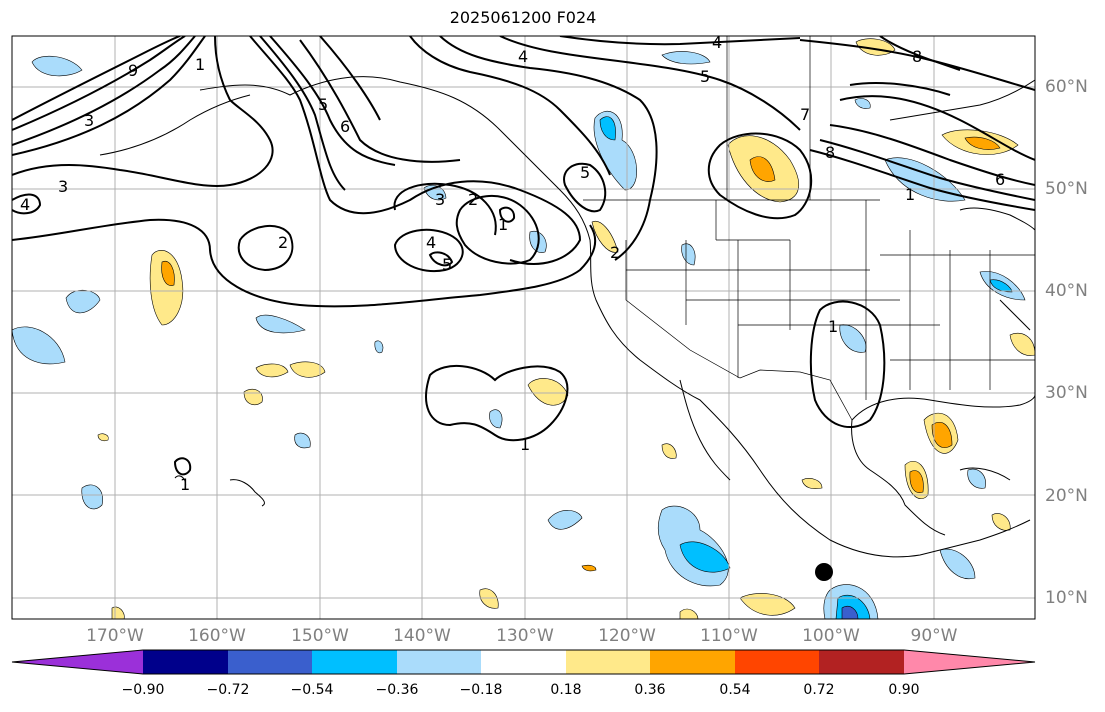  What do you see at coordinates (729, 636) in the screenshot?
I see `lon-label: 110°W` at bounding box center [729, 636].